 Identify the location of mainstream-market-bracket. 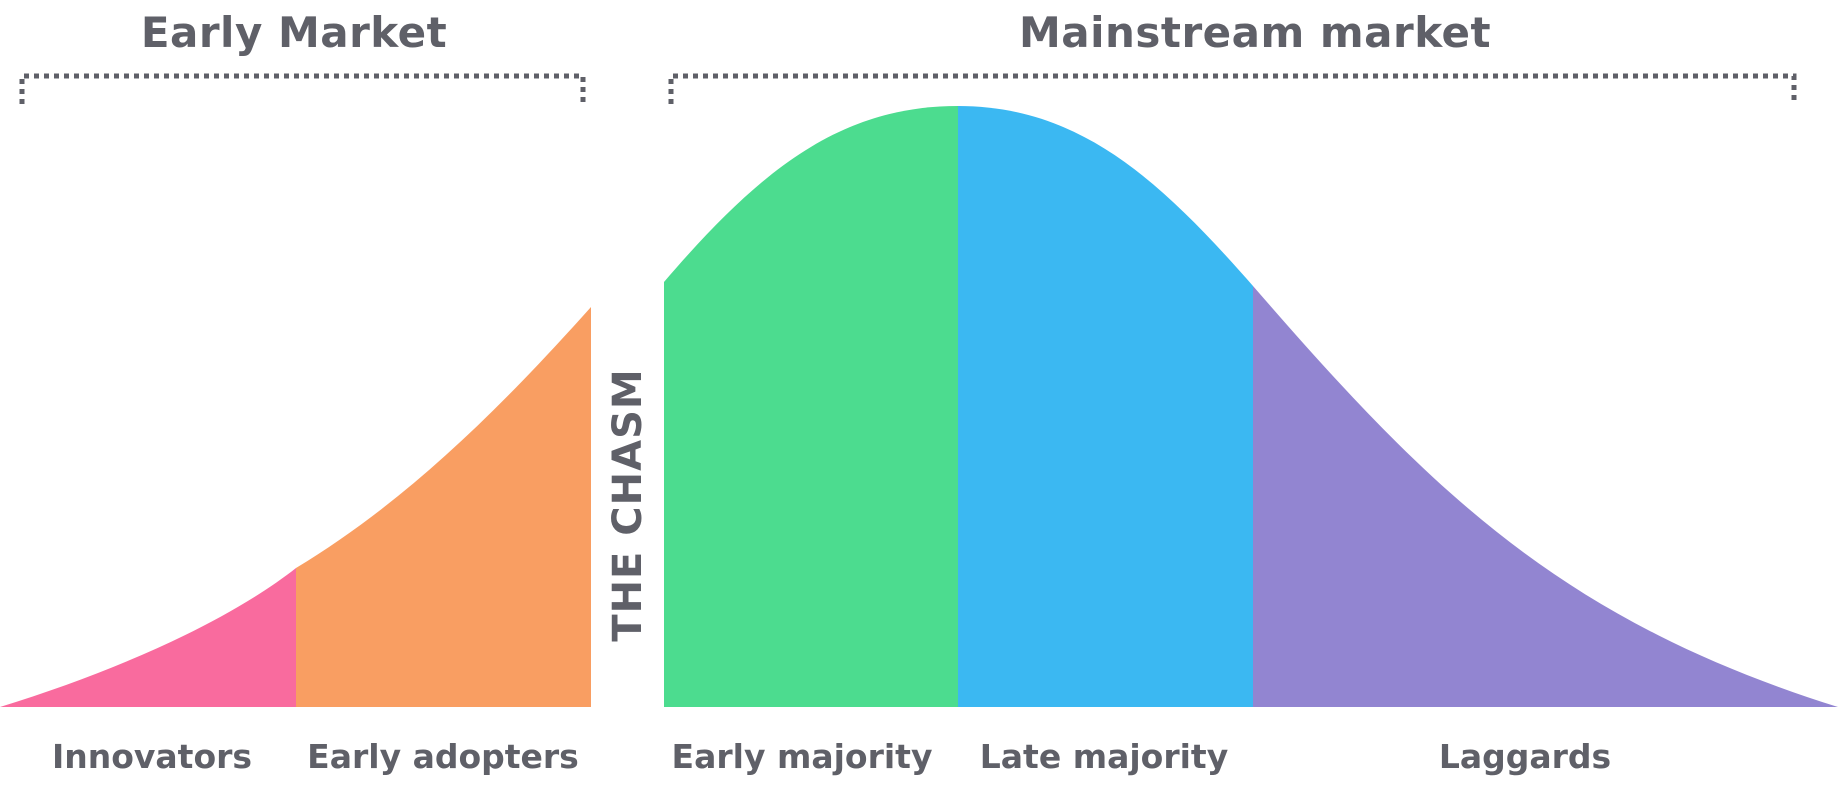
(1232, 88).